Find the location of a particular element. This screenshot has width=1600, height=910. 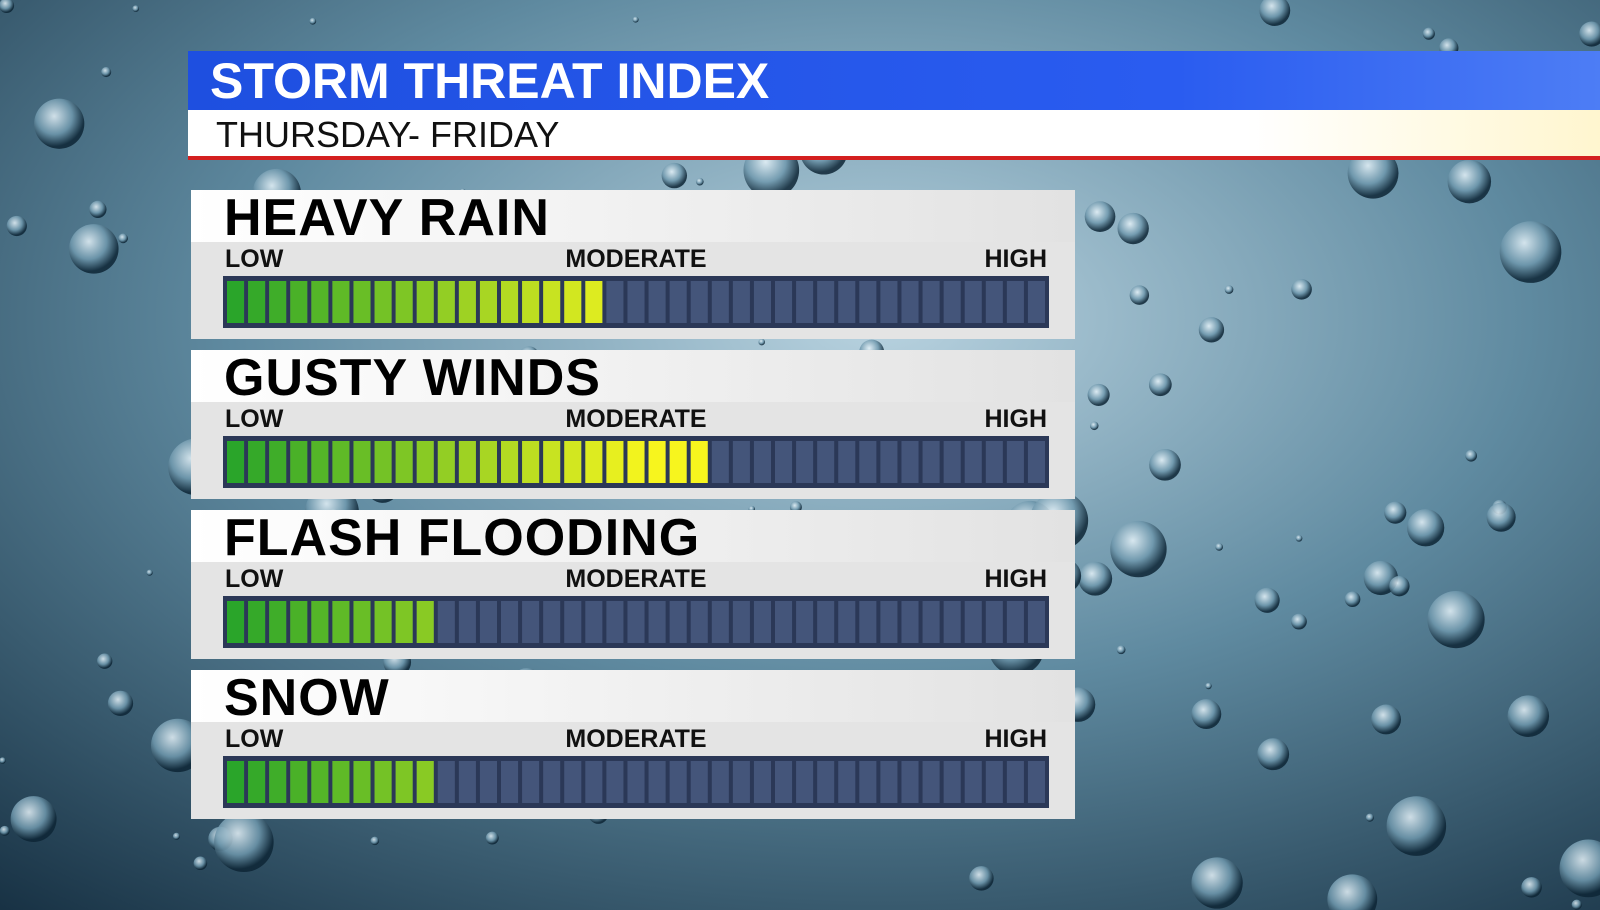

threat-name: GUSTY WINDS is located at coordinates (412, 378).